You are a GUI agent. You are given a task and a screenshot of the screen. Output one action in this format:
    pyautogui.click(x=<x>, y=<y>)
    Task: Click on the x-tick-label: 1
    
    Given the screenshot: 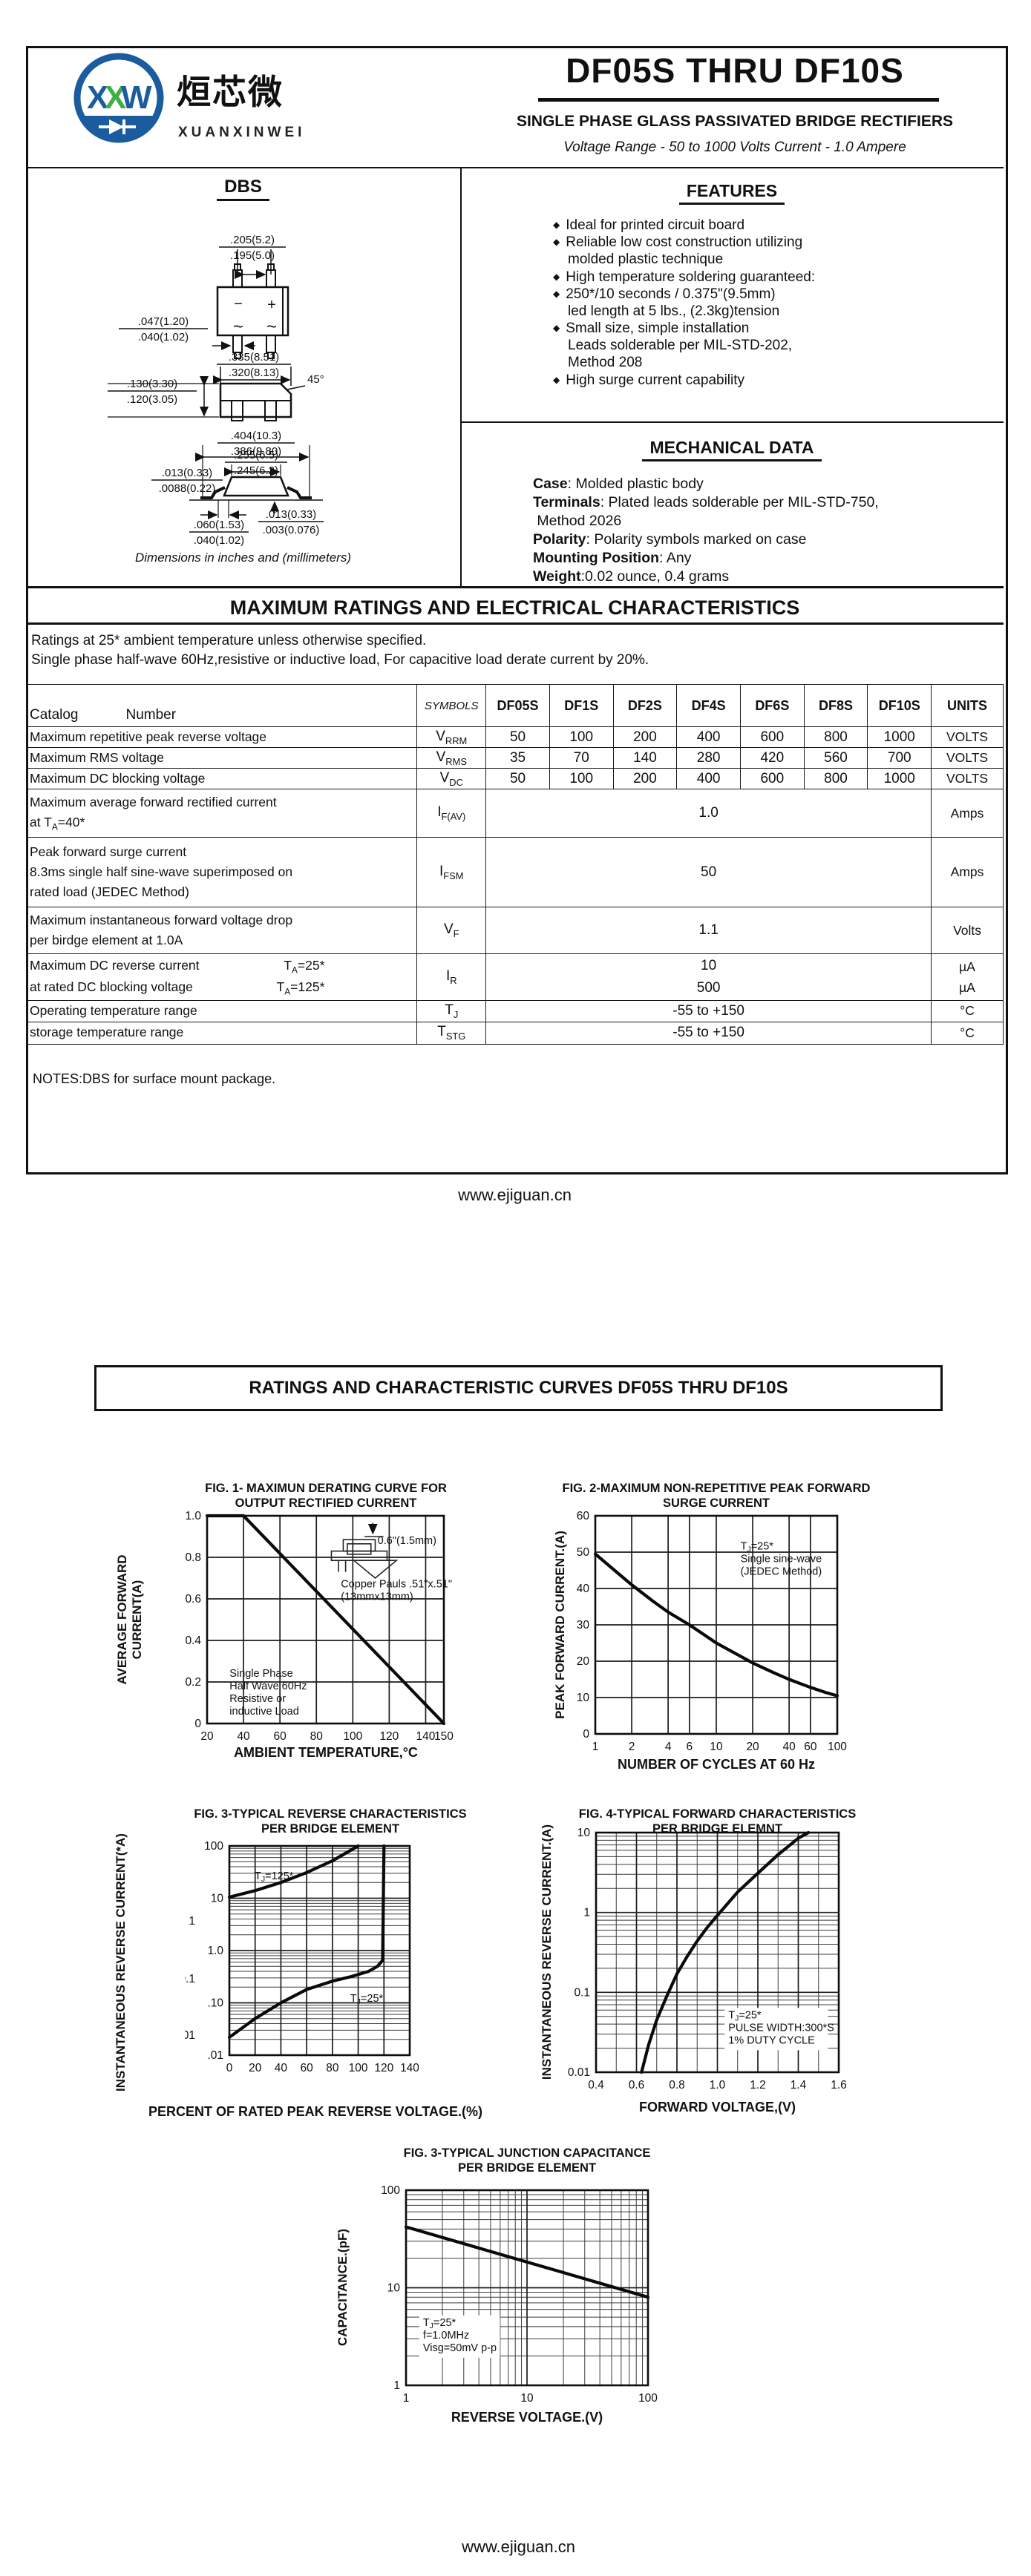 What is the action you would take?
    pyautogui.click(x=595, y=1747)
    